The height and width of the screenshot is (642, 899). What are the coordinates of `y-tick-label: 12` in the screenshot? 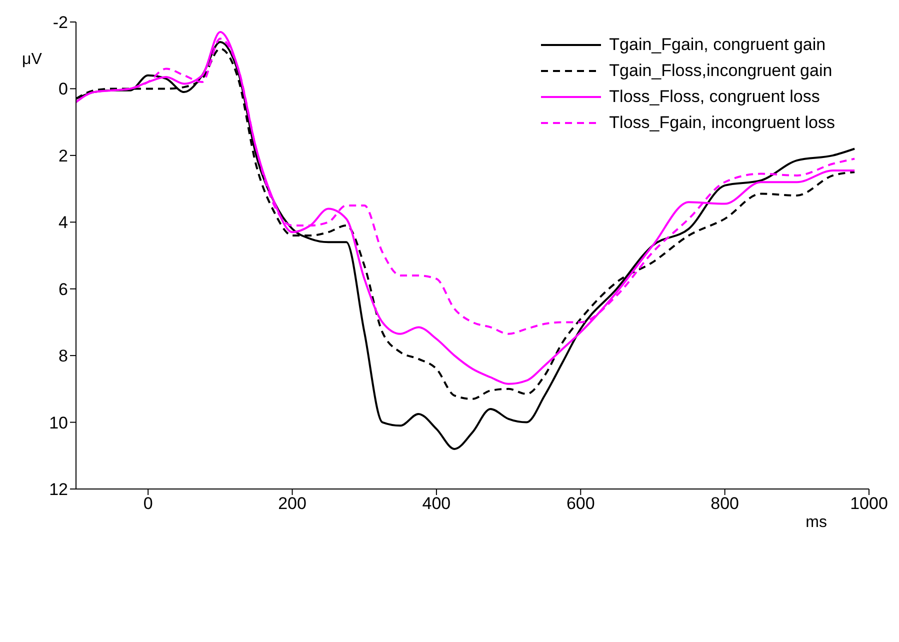 It's located at (58, 490).